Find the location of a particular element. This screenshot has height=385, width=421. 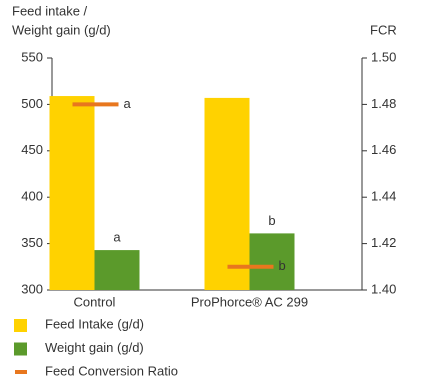

y2-tick-label: 1.42 is located at coordinates (383, 242).